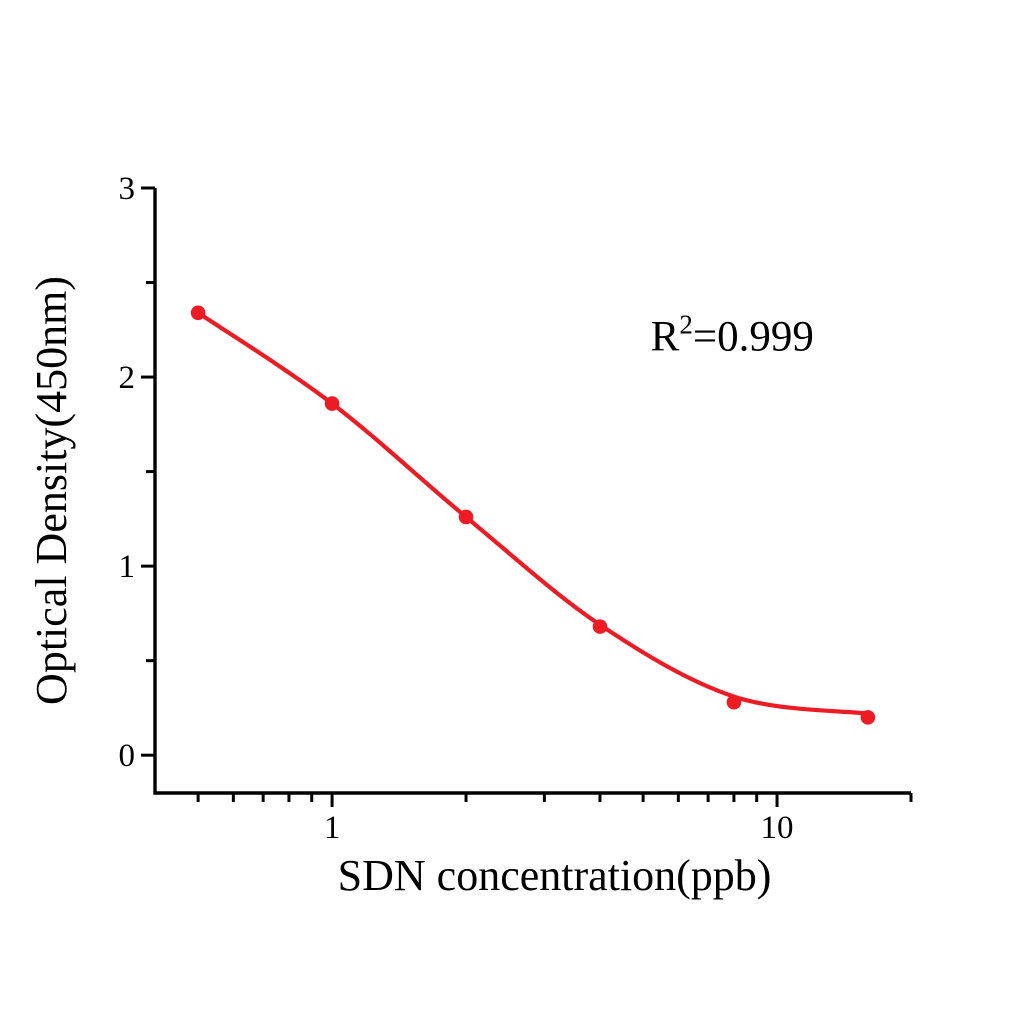 This screenshot has height=1024, width=1024. What do you see at coordinates (127, 189) in the screenshot?
I see `y-tick-label: 3` at bounding box center [127, 189].